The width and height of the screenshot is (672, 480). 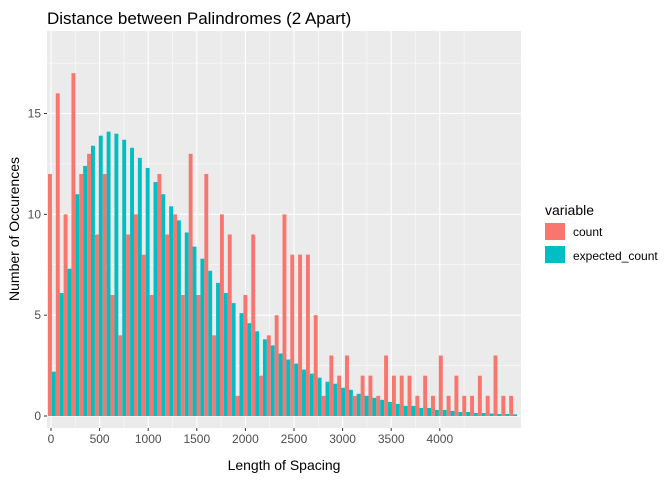 I want to click on y-tick-label: 0, so click(x=37, y=416).